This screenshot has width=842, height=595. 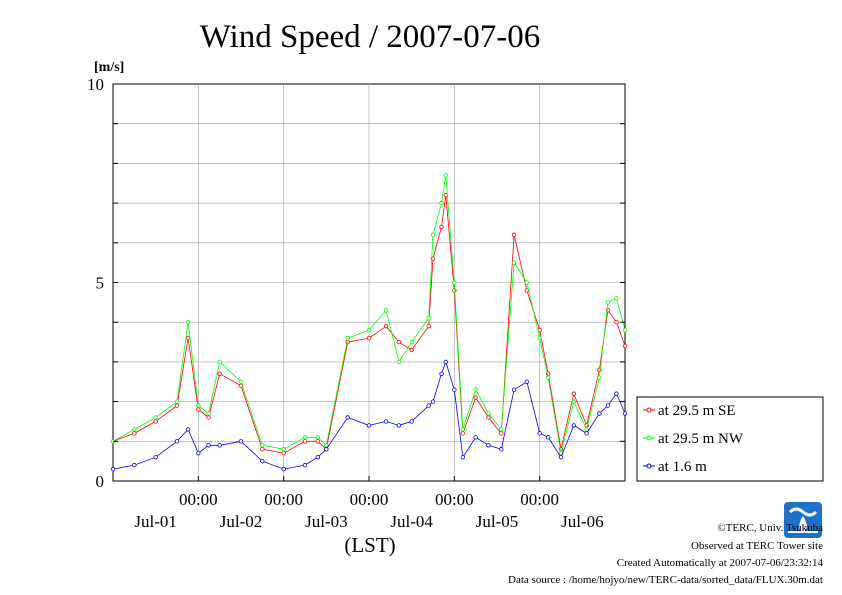 What do you see at coordinates (757, 546) in the screenshot?
I see `credit-site: Observed at TERC Tower site` at bounding box center [757, 546].